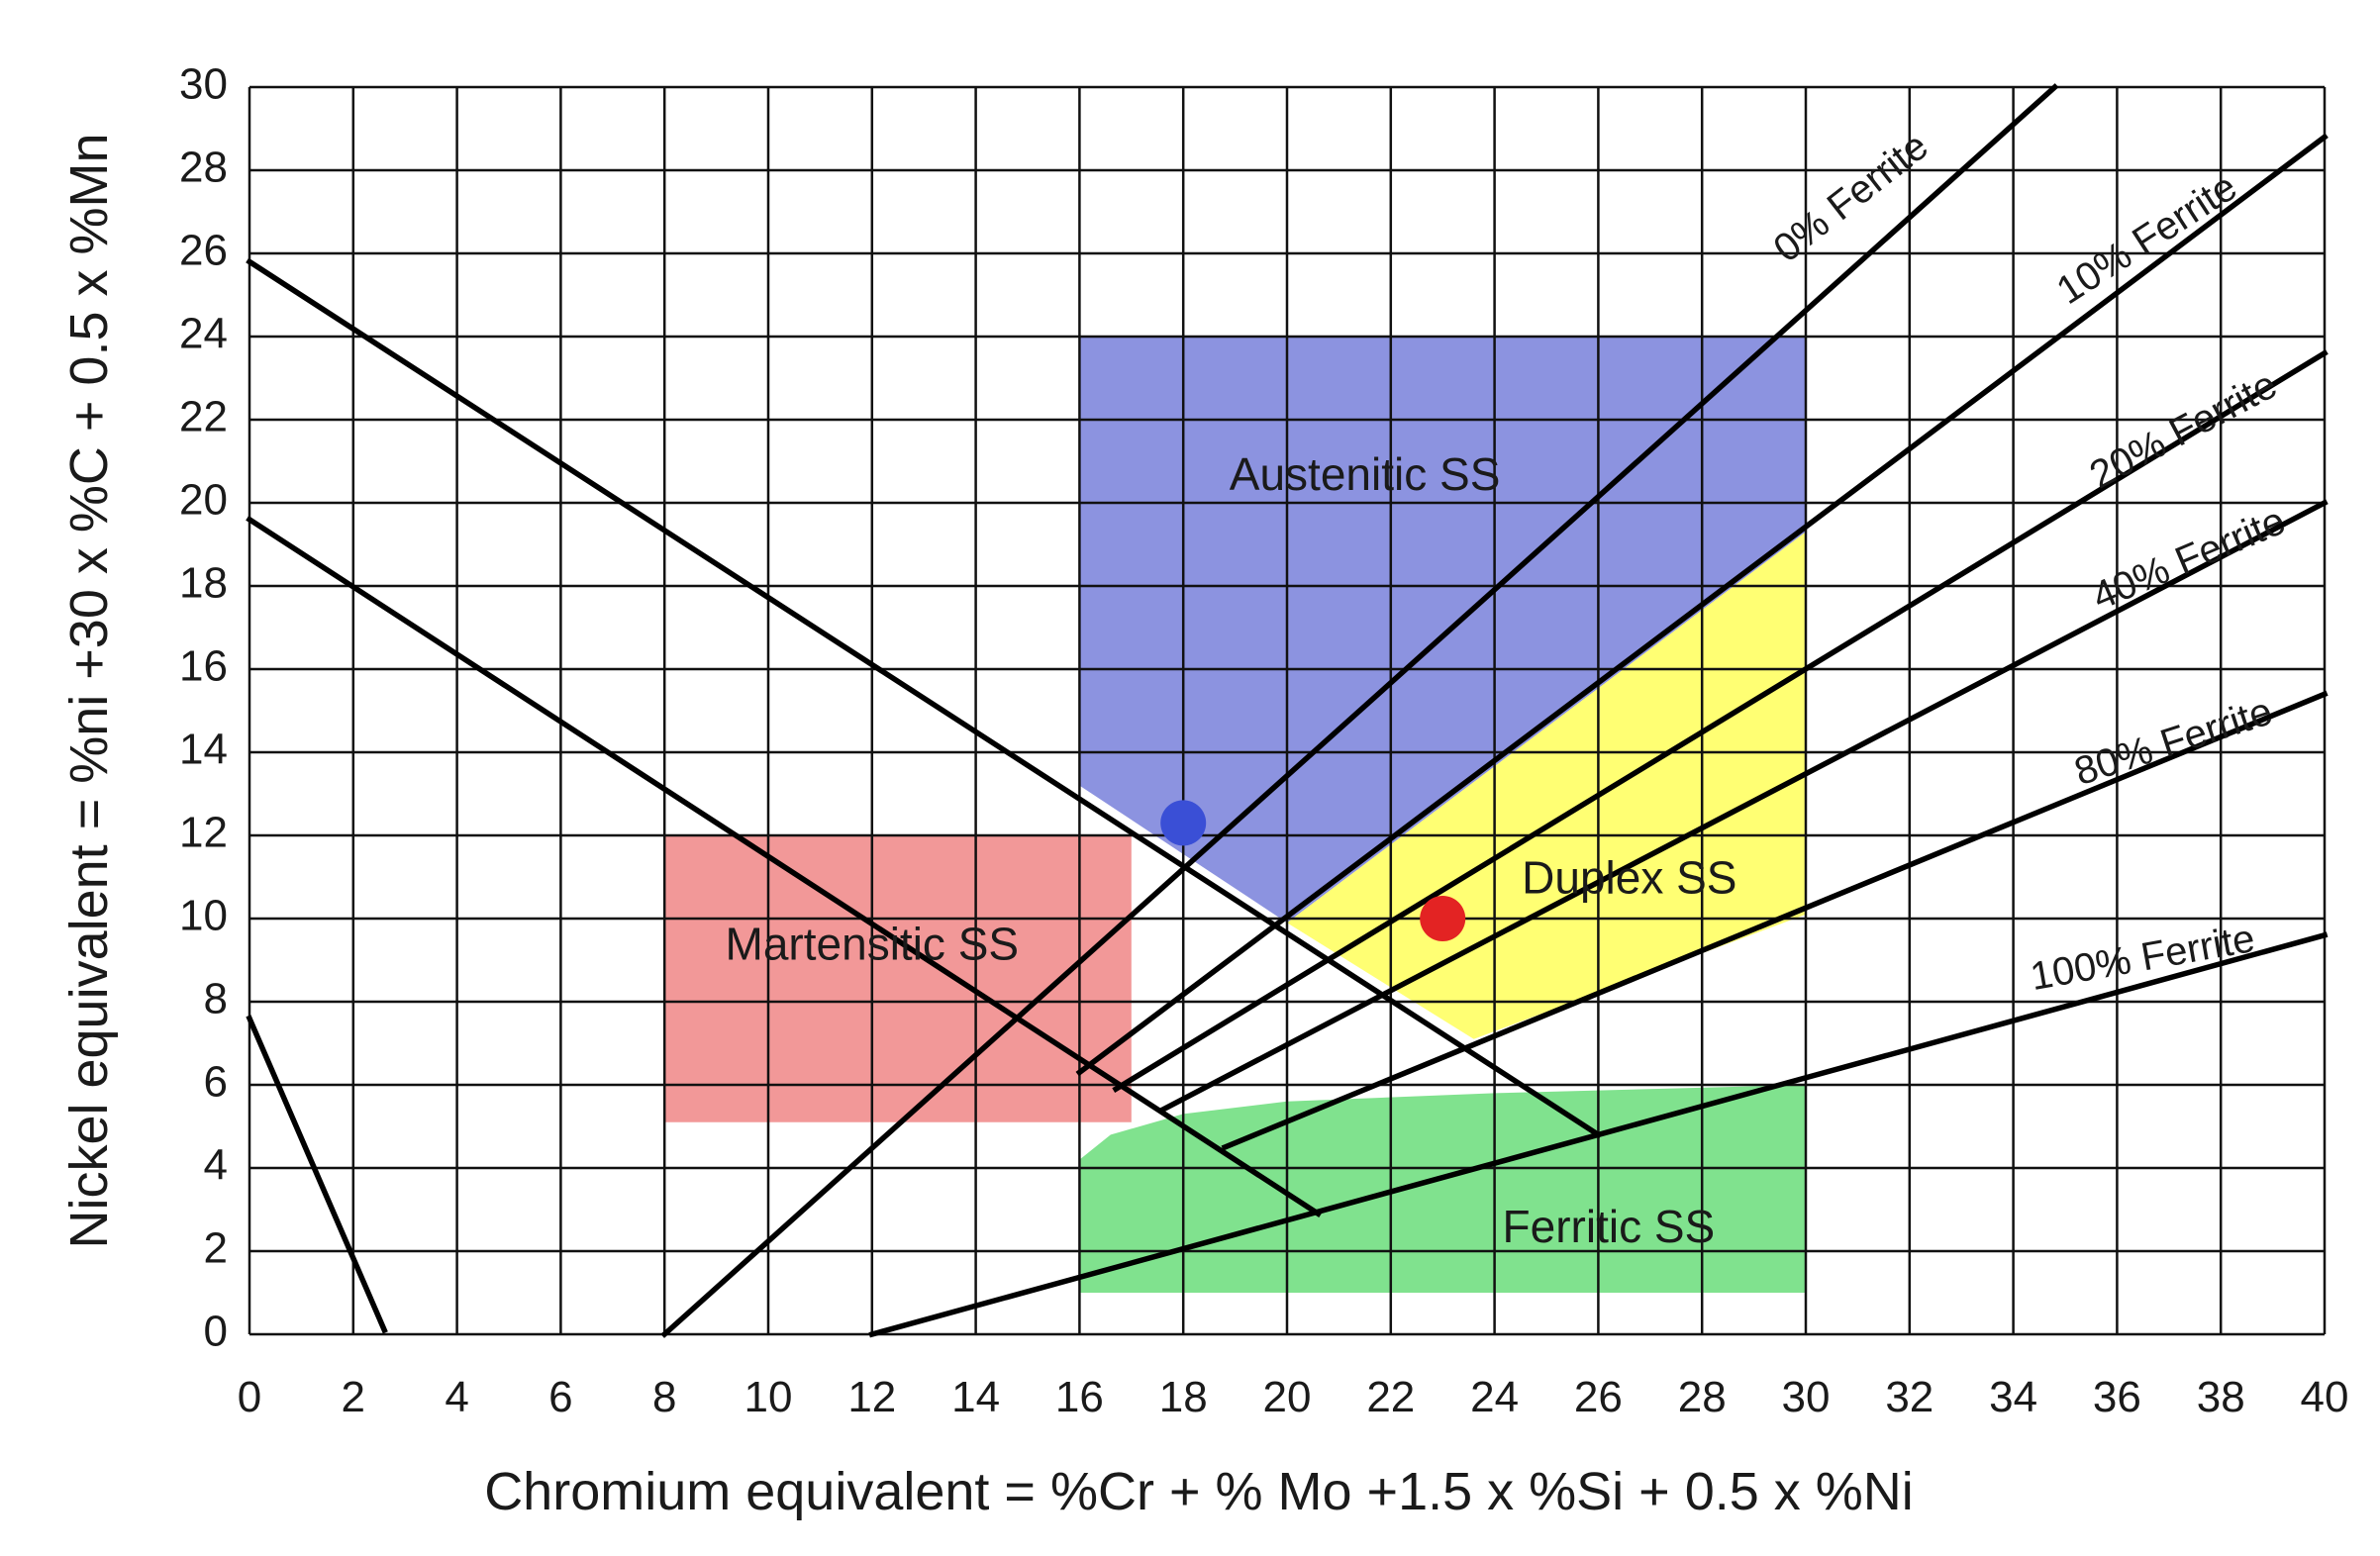  What do you see at coordinates (1494, 1397) in the screenshot?
I see `x-tick-label: 24` at bounding box center [1494, 1397].